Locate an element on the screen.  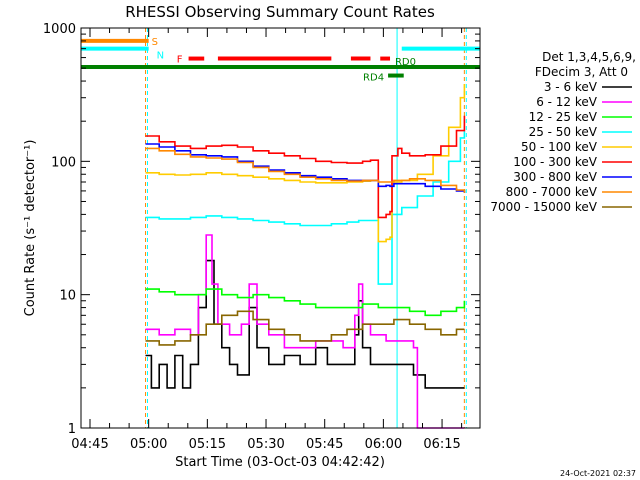
y-tick-label-100: 100 is located at coordinates (63, 162).